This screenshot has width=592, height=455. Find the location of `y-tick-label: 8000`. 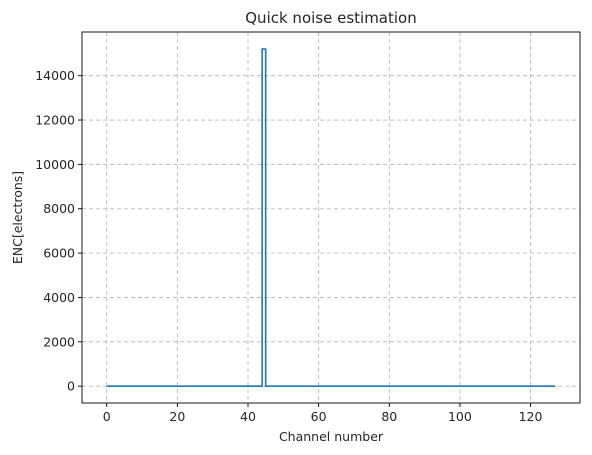

y-tick-label: 8000 is located at coordinates (59, 208).